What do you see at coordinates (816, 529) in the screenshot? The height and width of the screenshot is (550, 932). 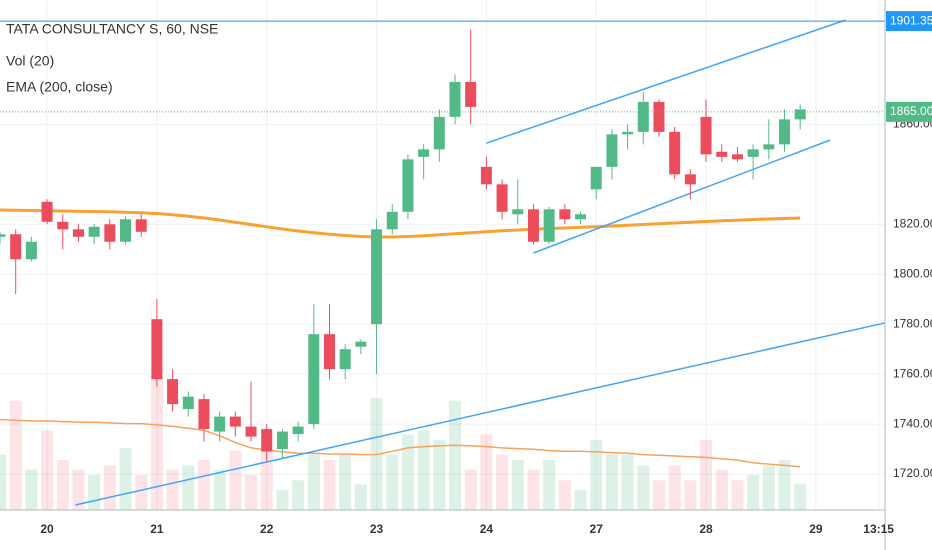 I see `x-tick-label: 29` at bounding box center [816, 529].